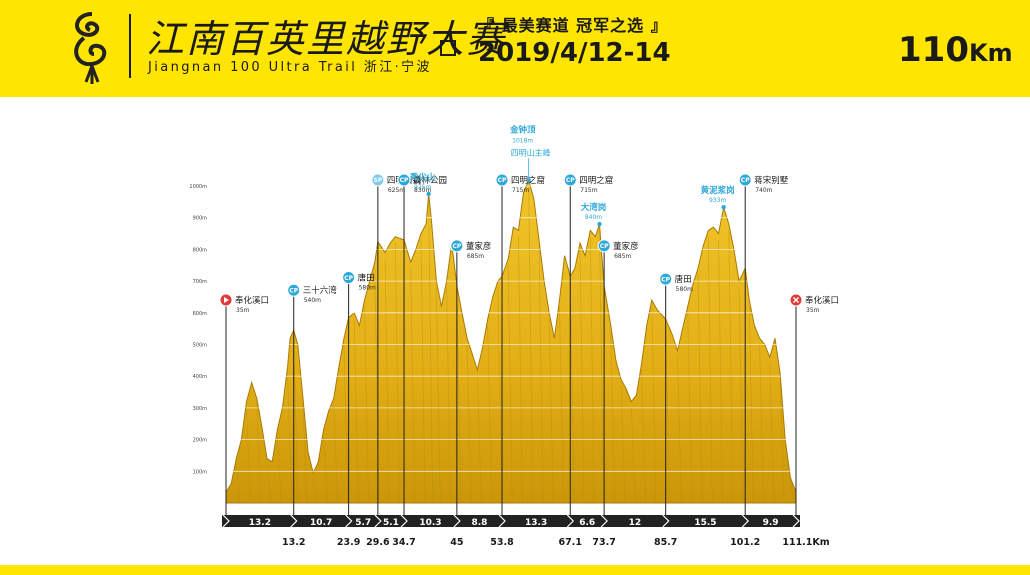  What do you see at coordinates (348, 542) in the screenshot?
I see `cumulative-distance: 23.9` at bounding box center [348, 542].